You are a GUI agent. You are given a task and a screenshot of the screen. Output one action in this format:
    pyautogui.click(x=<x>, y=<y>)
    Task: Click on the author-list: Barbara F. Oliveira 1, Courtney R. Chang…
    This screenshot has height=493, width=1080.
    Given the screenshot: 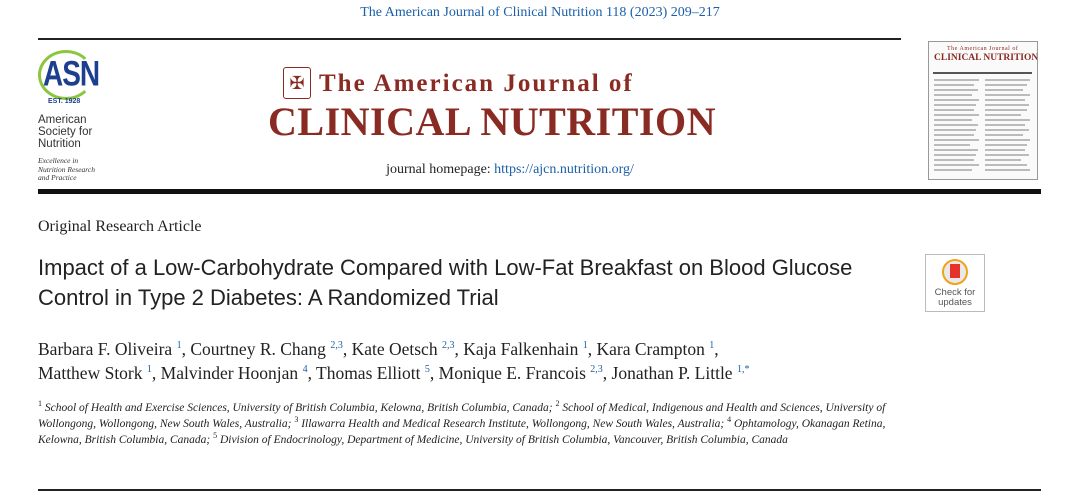 What is the action you would take?
    pyautogui.click(x=478, y=361)
    